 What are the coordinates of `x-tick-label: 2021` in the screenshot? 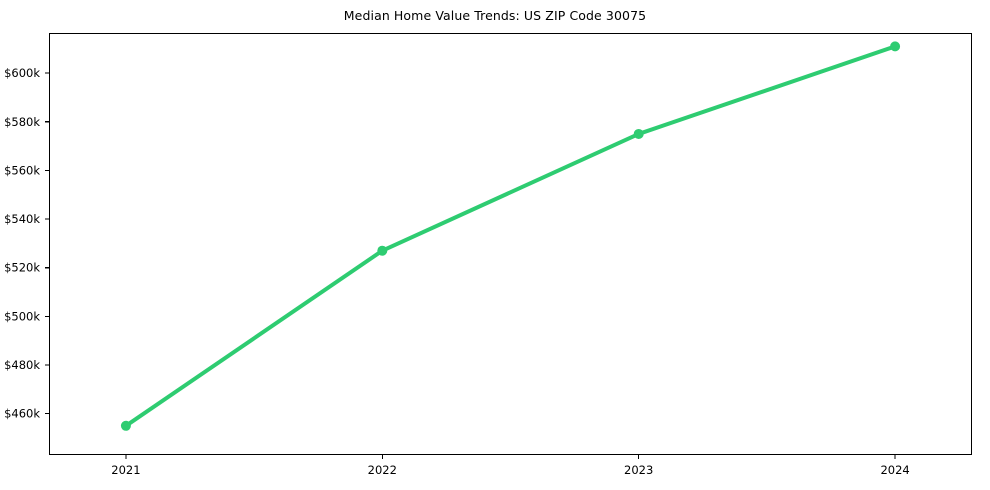 It's located at (125, 470).